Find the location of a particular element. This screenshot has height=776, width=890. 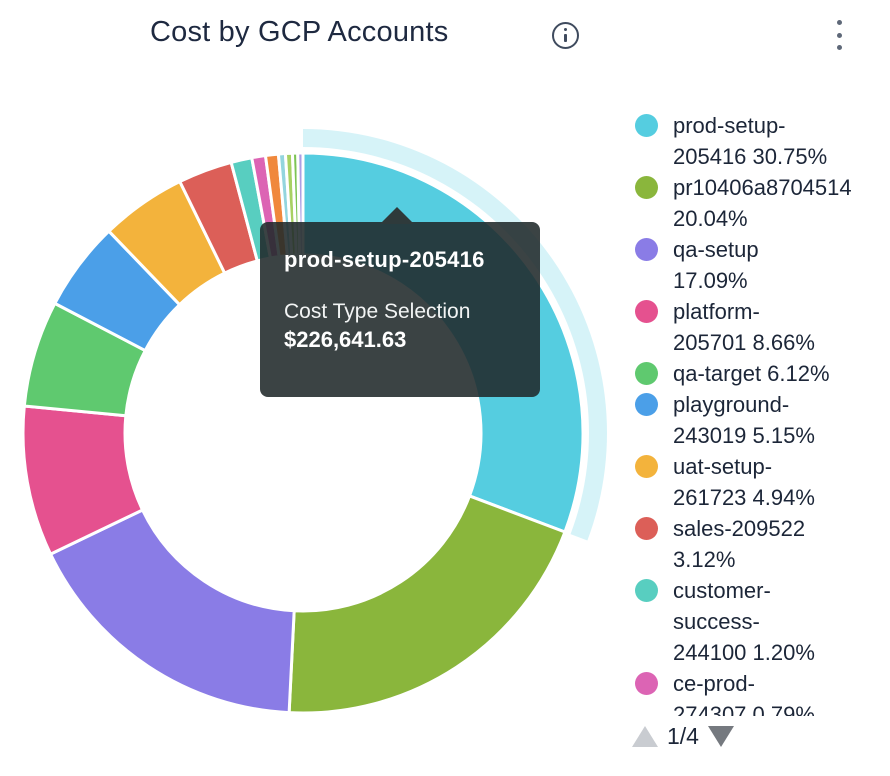

legend-label: prod-setup- 205416 30.75% is located at coordinates (750, 141).